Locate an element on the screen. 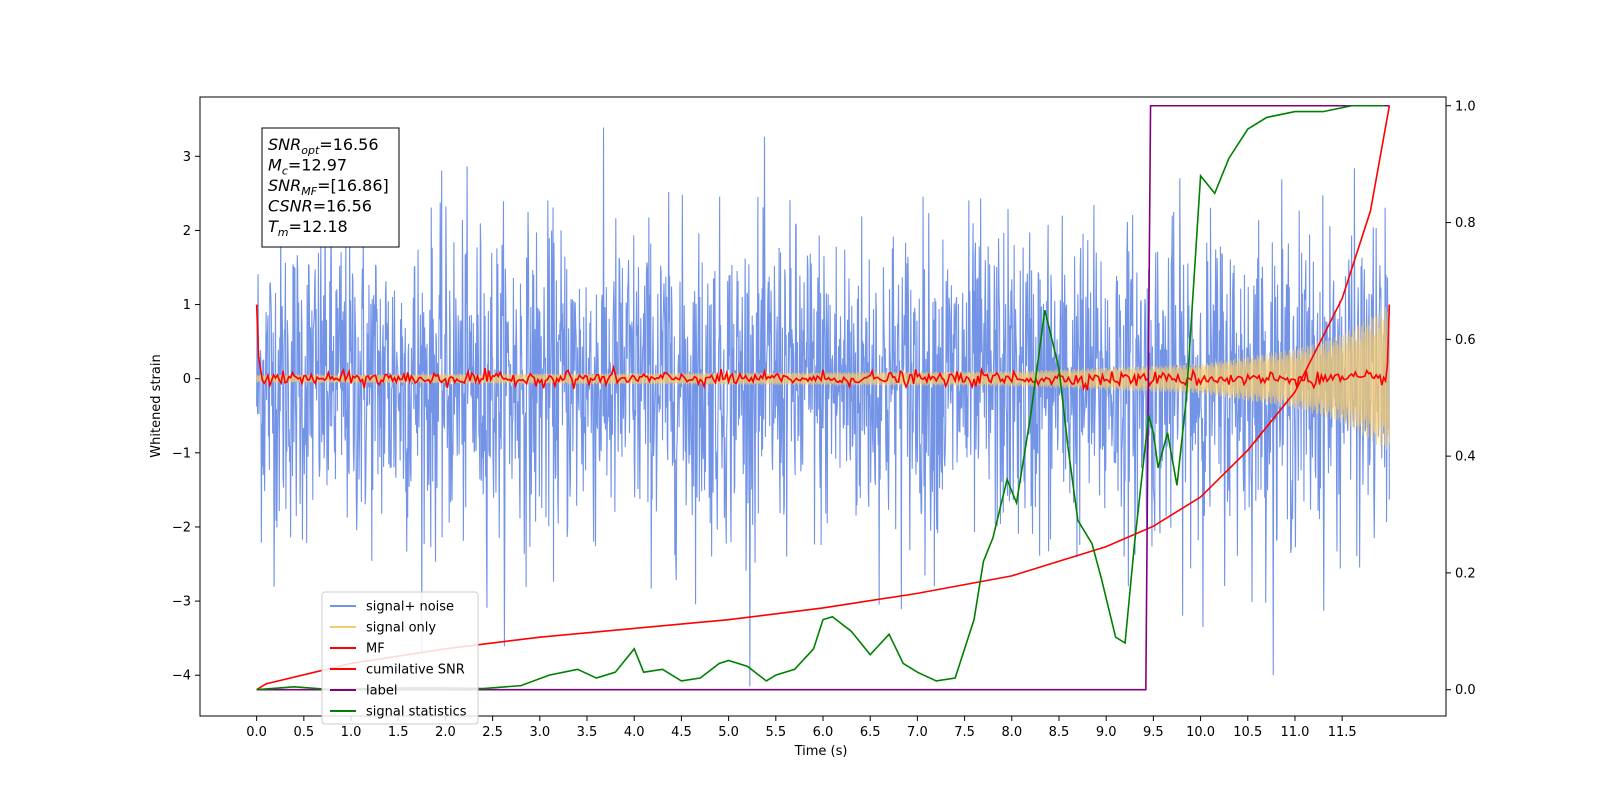 This screenshot has height=800, width=1600. legend-label: label is located at coordinates (381, 691).